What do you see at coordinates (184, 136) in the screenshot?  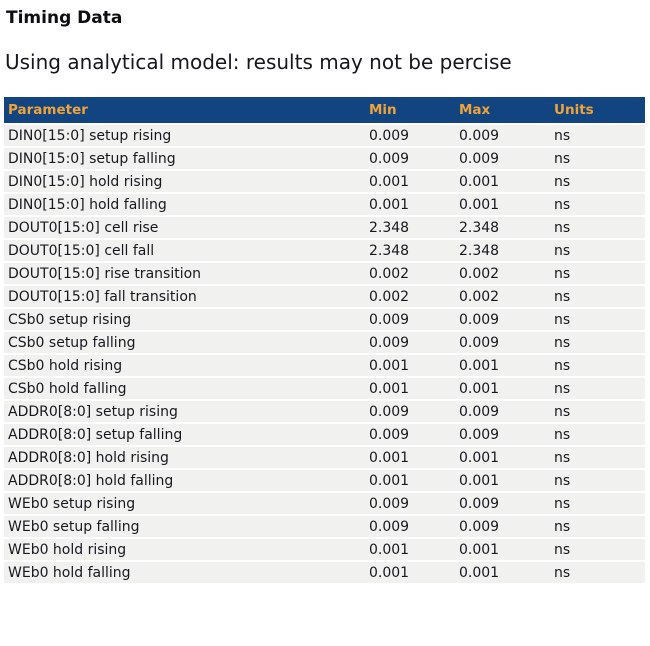 I see `parameter-cell: DIN0[15:0] setup rising` at bounding box center [184, 136].